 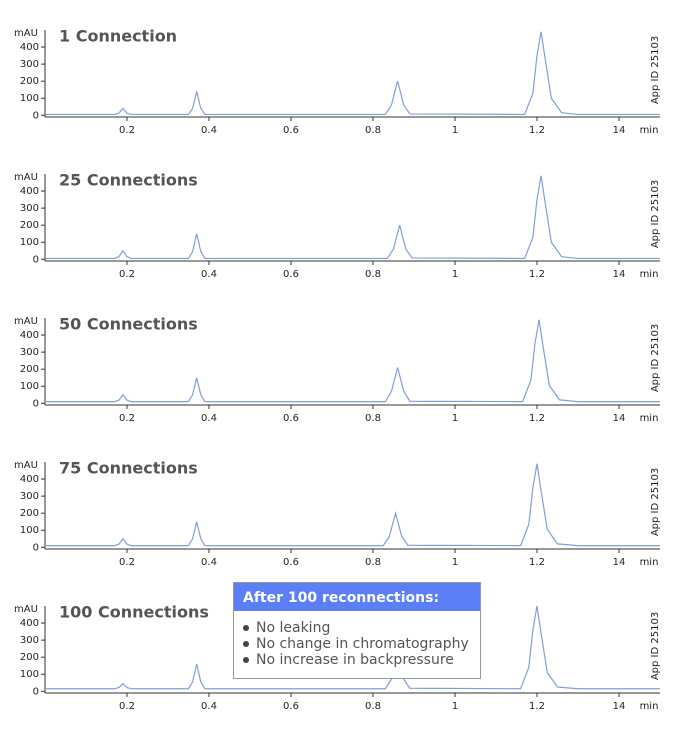 I want to click on annotation-item: No leaking, so click(x=293, y=628).